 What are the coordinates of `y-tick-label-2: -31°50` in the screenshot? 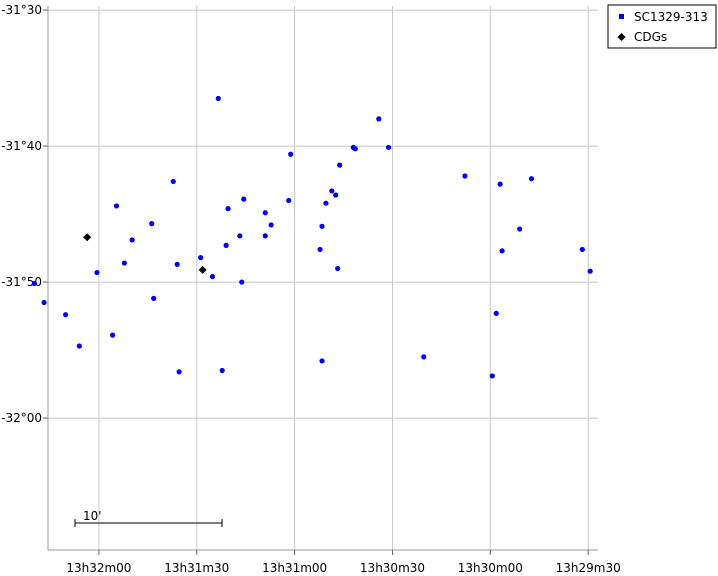 It's located at (21, 282).